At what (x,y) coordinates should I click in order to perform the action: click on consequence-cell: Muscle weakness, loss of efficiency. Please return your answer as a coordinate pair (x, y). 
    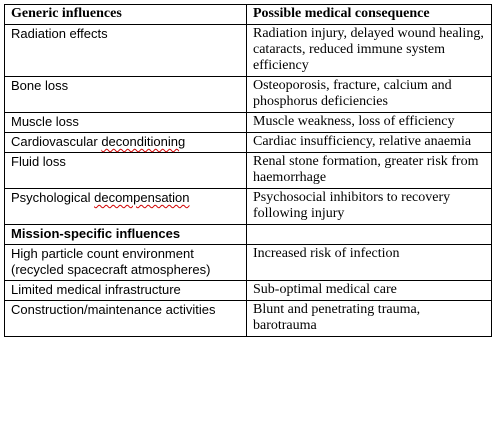
    Looking at the image, I should click on (369, 122).